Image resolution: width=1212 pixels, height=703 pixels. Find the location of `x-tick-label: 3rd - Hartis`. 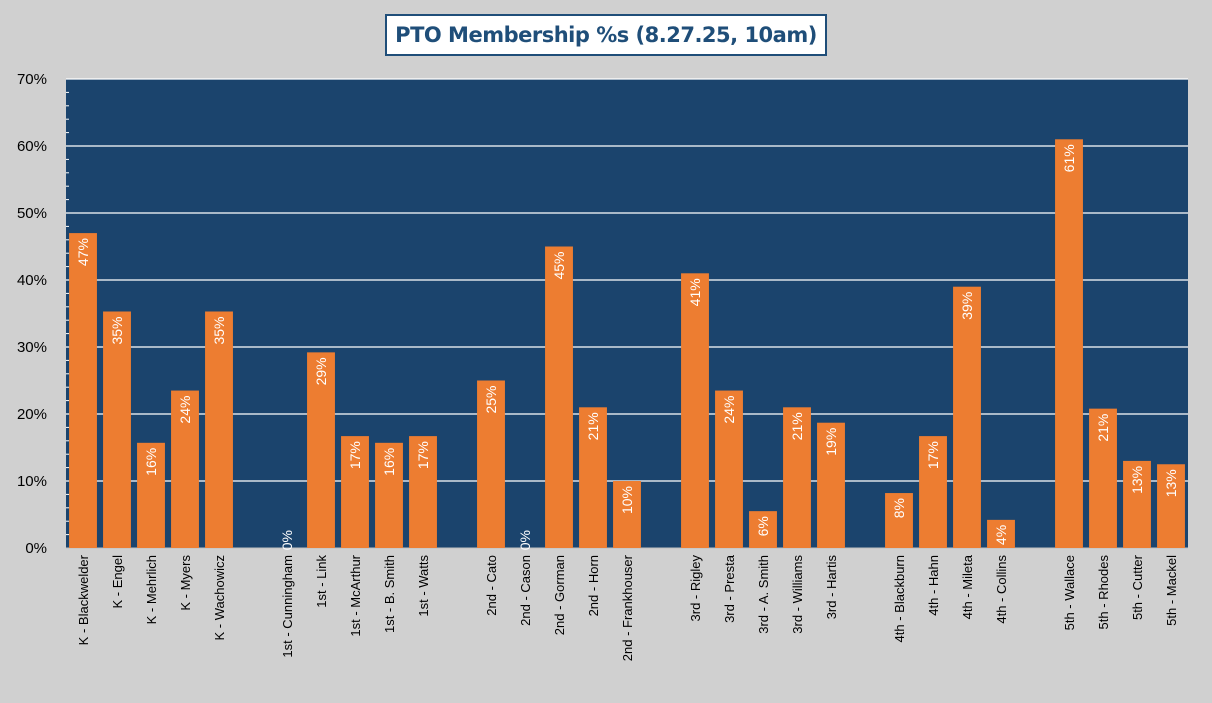

x-tick-label: 3rd - Hartis is located at coordinates (831, 587).